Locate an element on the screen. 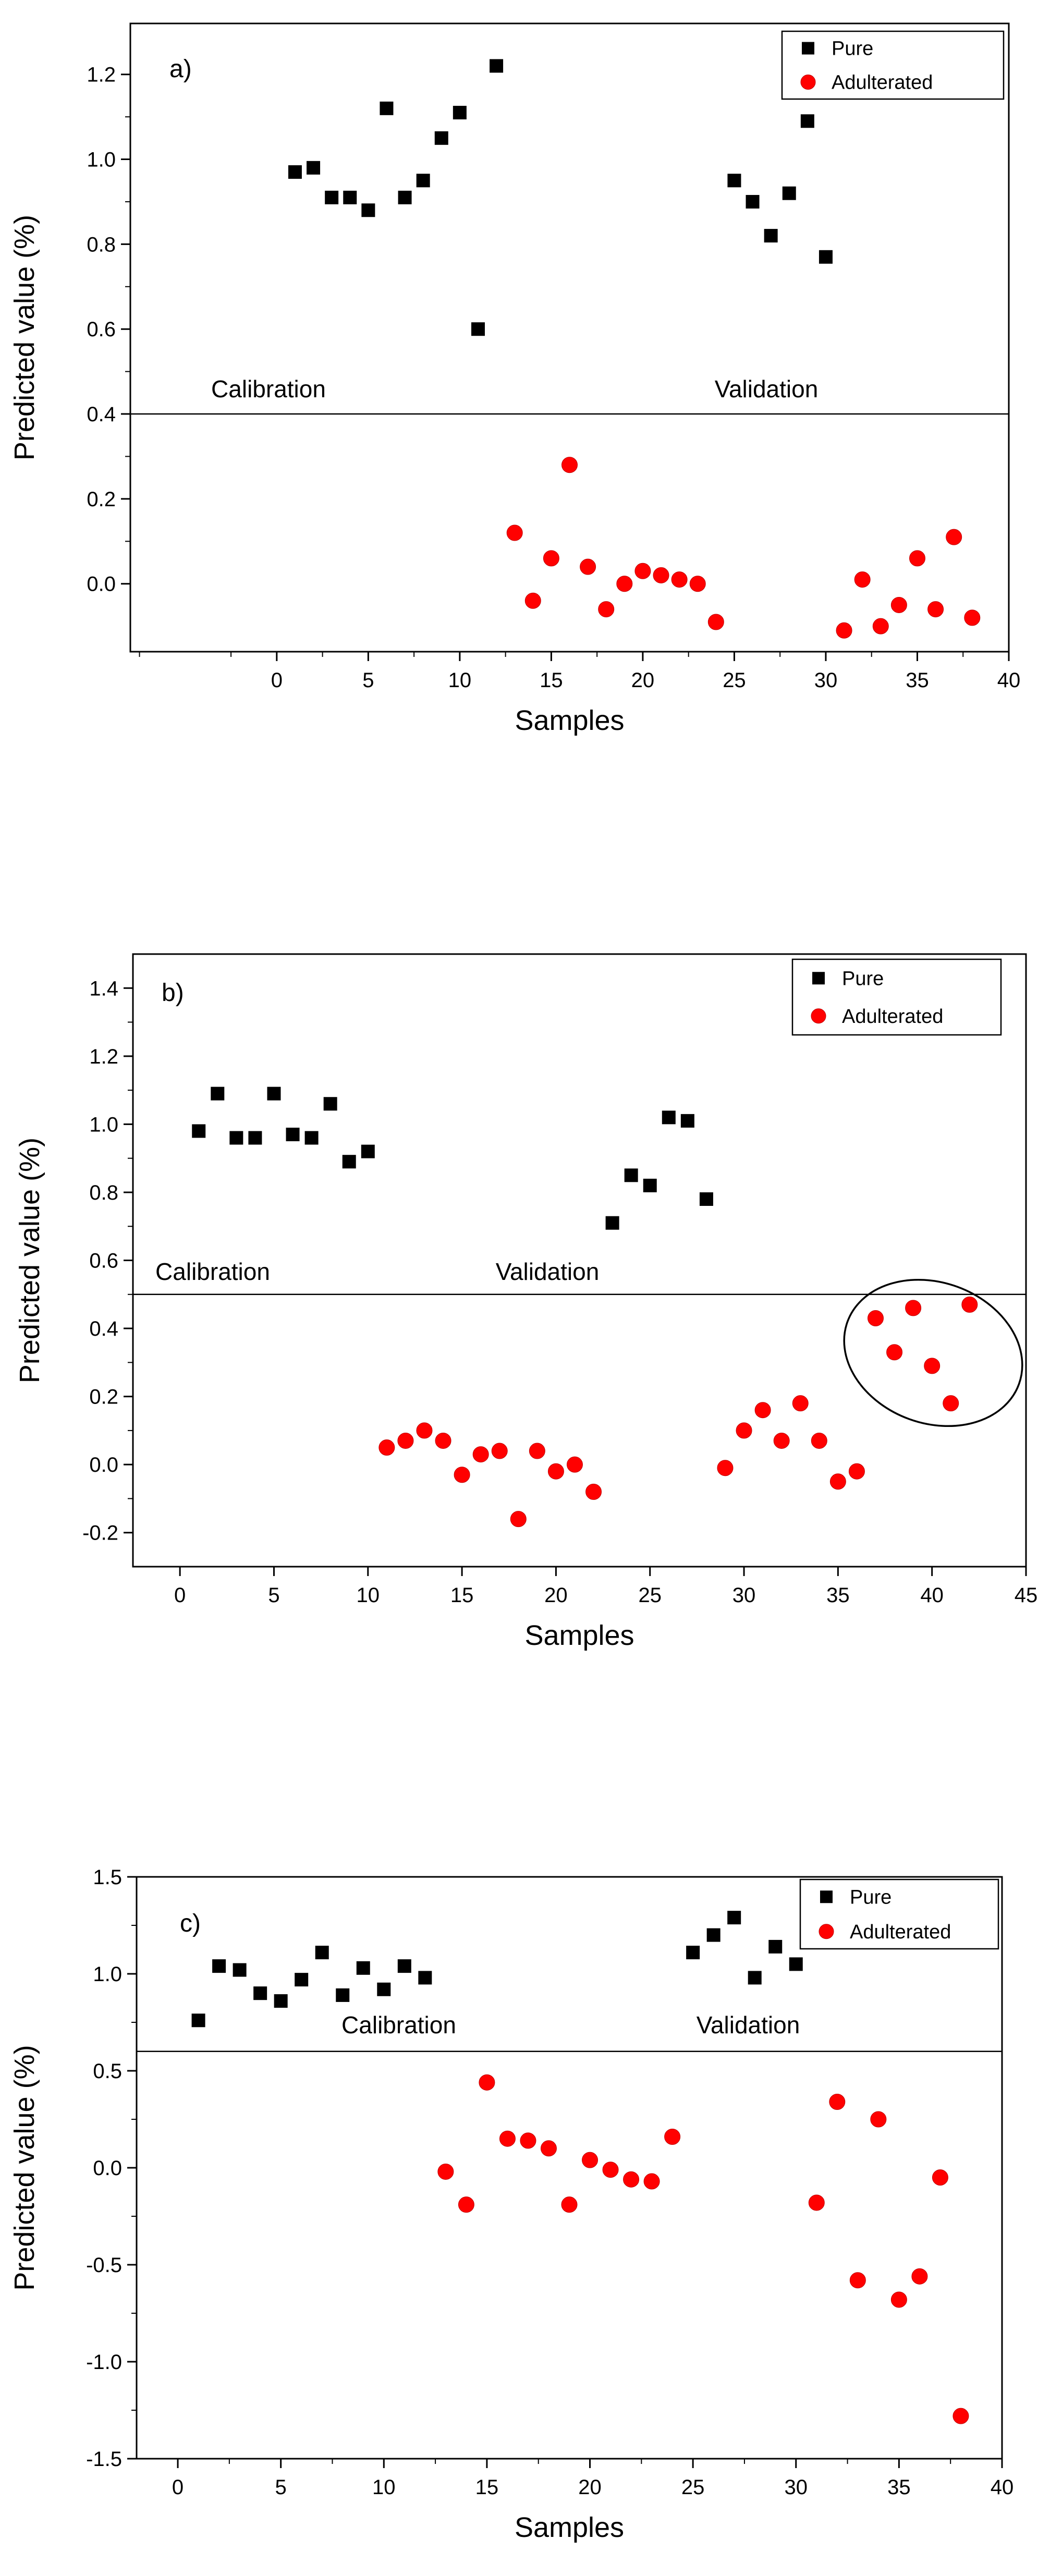 The width and height of the screenshot is (1038, 2576). x-tick-label: 45 is located at coordinates (1026, 1595).